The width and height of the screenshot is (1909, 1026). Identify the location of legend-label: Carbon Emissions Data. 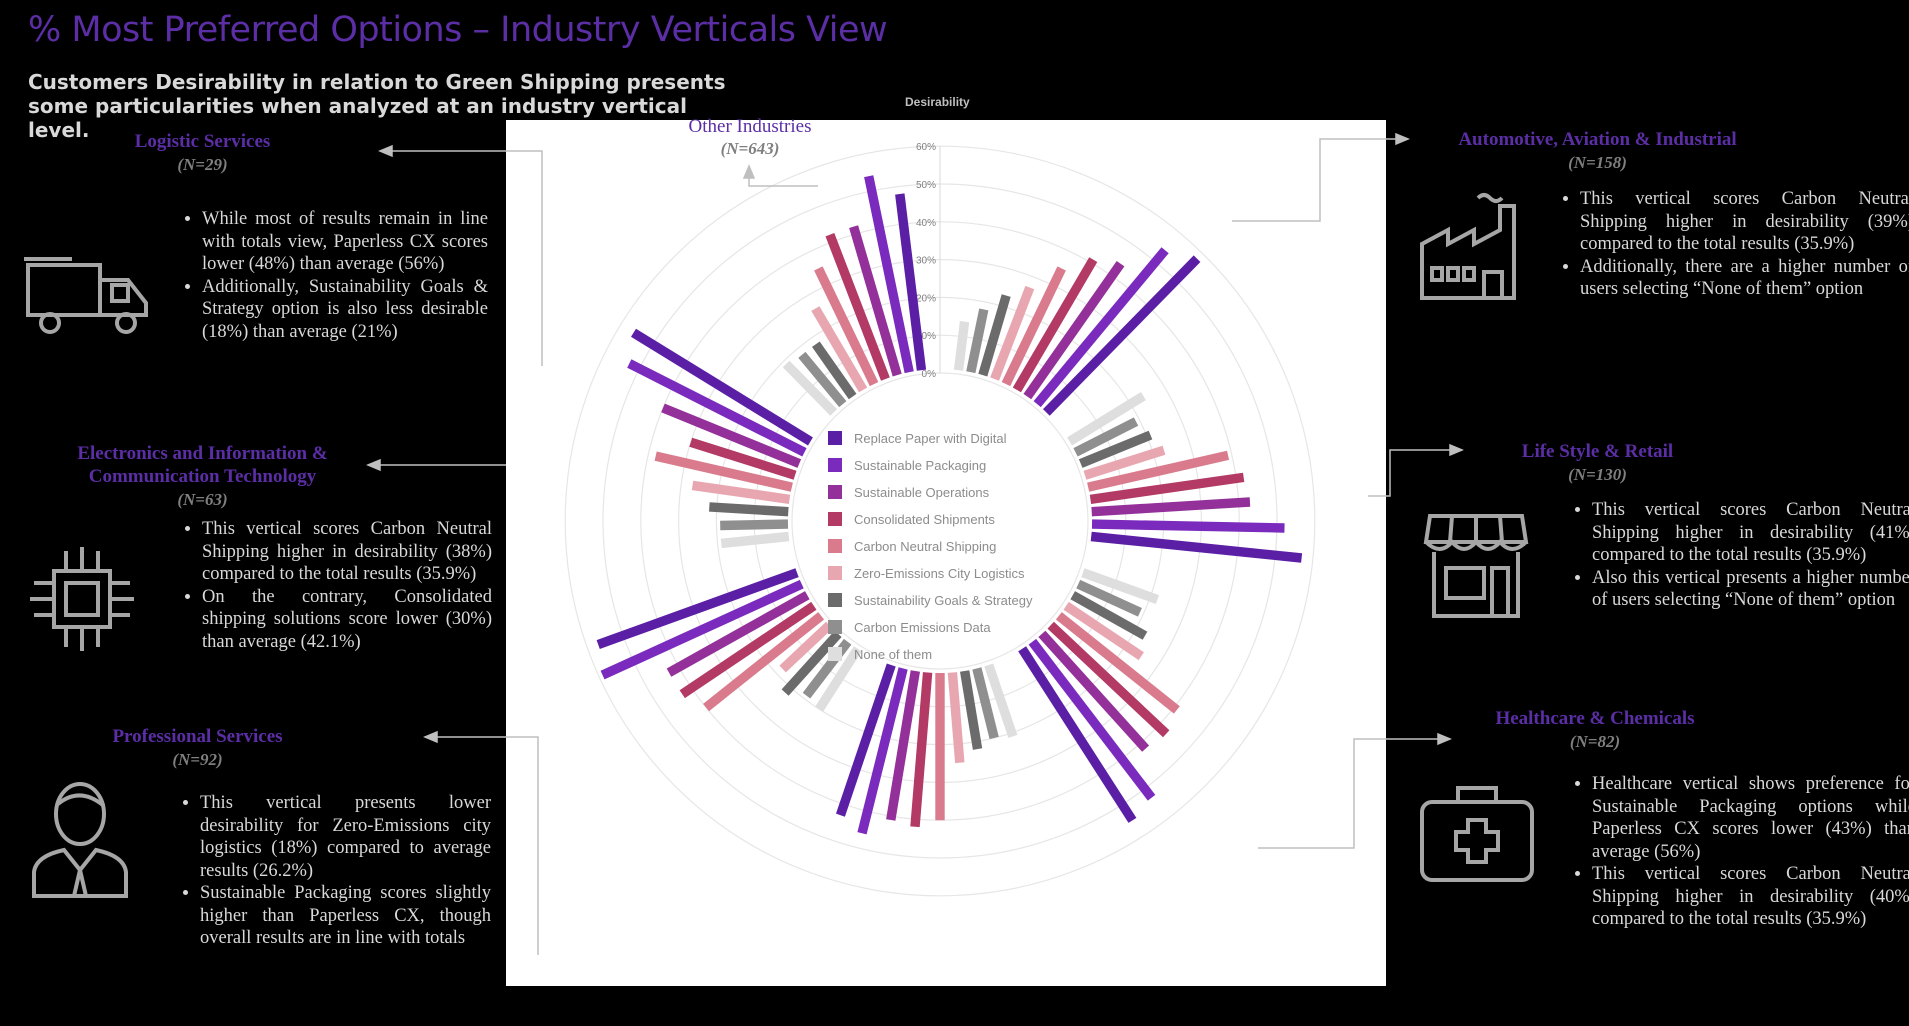
(922, 627).